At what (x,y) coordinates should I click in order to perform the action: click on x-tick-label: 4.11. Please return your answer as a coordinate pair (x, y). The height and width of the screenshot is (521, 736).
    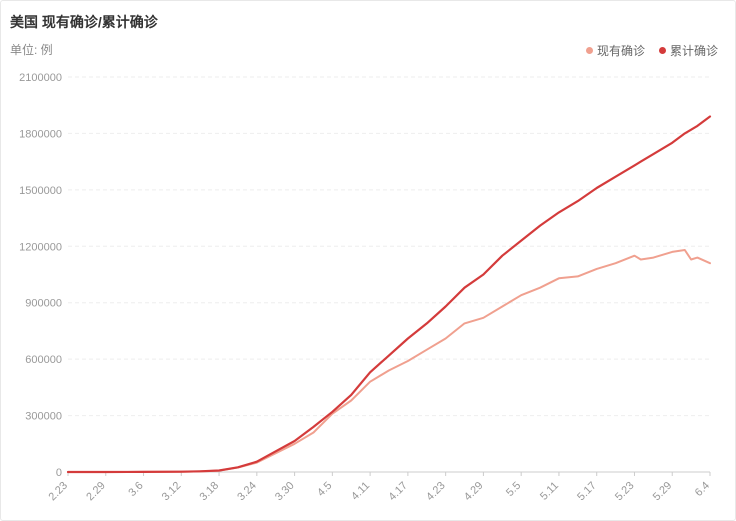
    Looking at the image, I should click on (360, 491).